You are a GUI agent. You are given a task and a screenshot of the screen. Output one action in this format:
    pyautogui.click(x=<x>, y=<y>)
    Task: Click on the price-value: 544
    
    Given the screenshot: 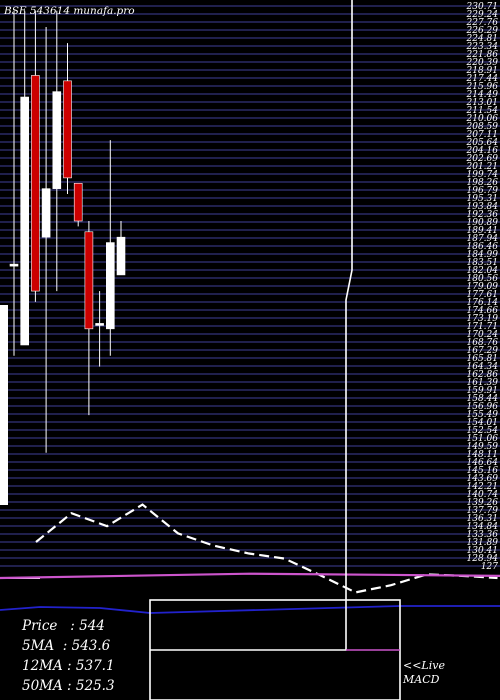 What is the action you would take?
    pyautogui.click(x=92, y=626)
    